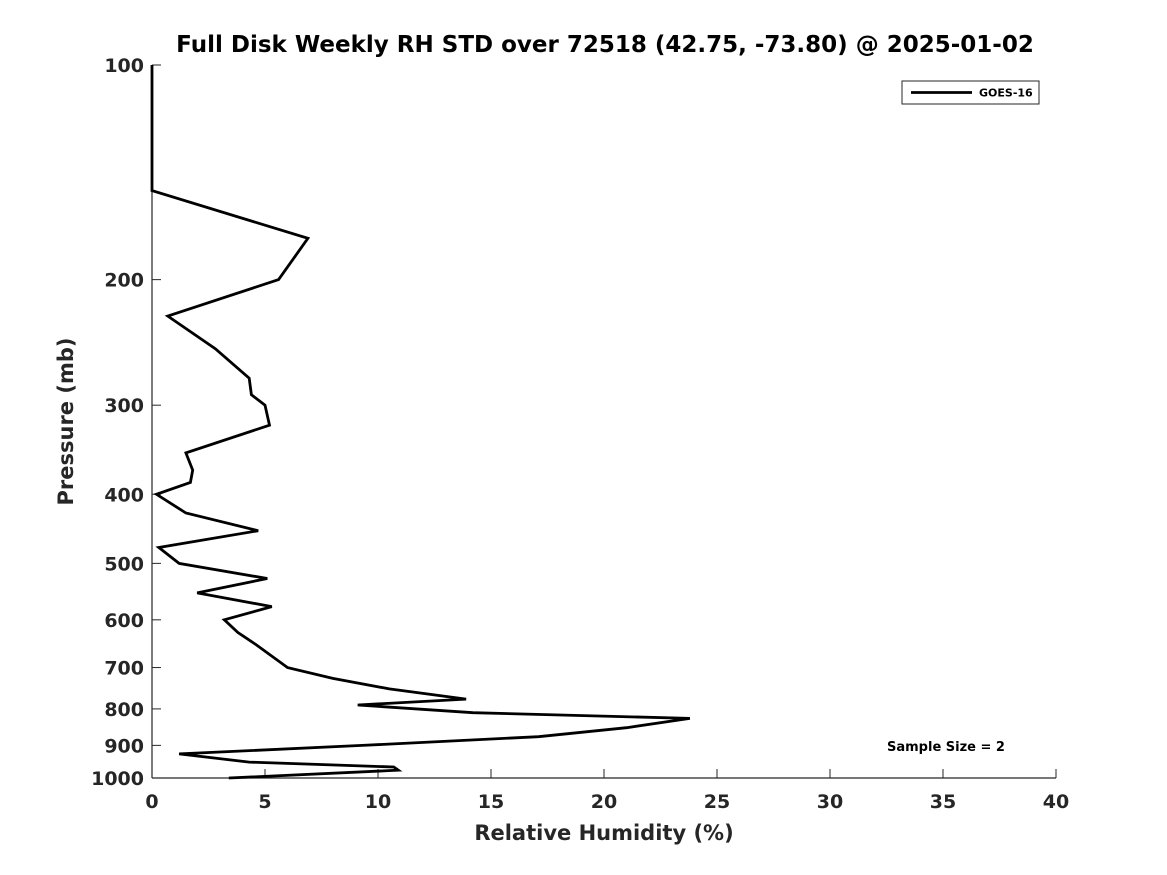  I want to click on y-tick-label: 300, so click(124, 406).